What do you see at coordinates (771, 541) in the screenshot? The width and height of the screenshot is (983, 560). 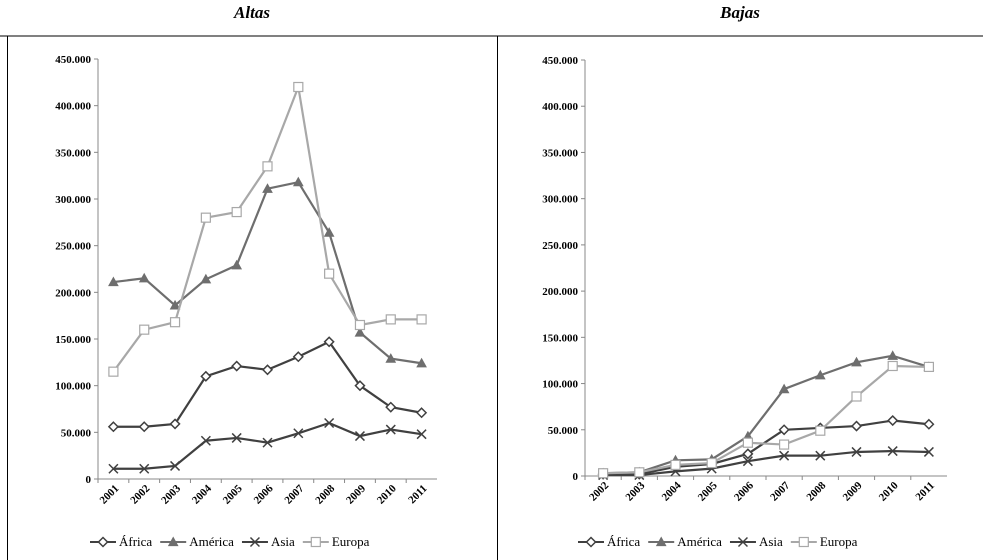 I see `legend-label: Asia` at bounding box center [771, 541].